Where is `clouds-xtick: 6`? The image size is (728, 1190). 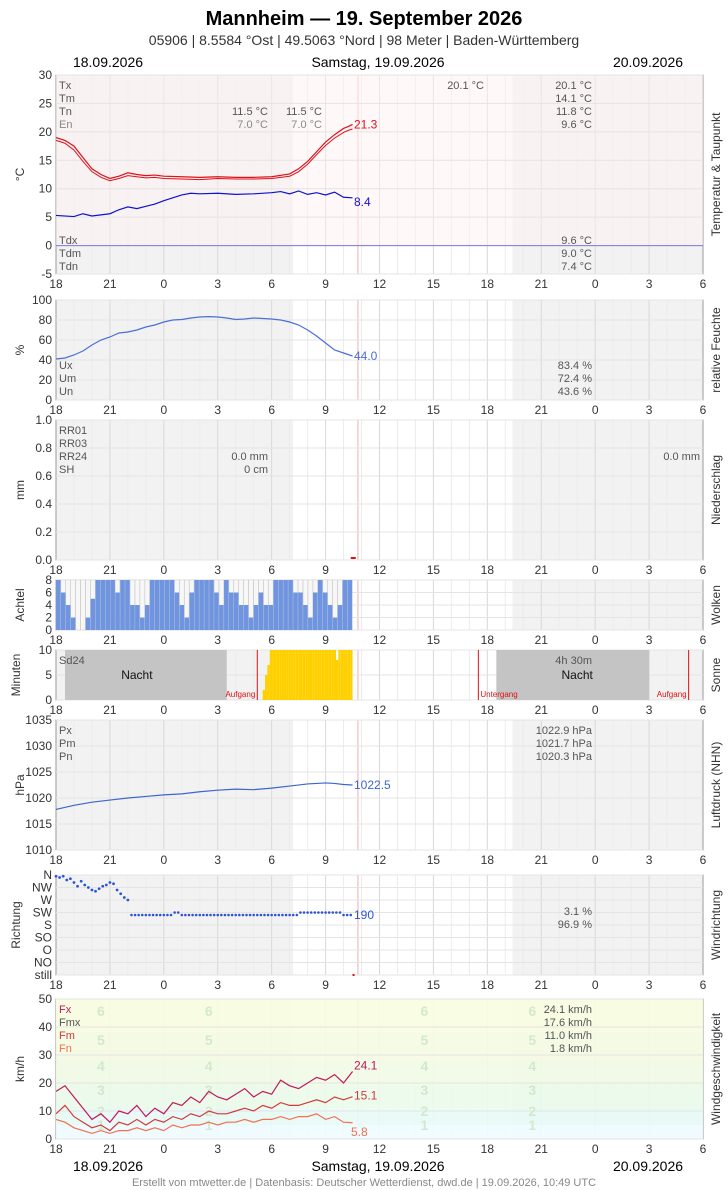
clouds-xtick: 6 is located at coordinates (271, 640).